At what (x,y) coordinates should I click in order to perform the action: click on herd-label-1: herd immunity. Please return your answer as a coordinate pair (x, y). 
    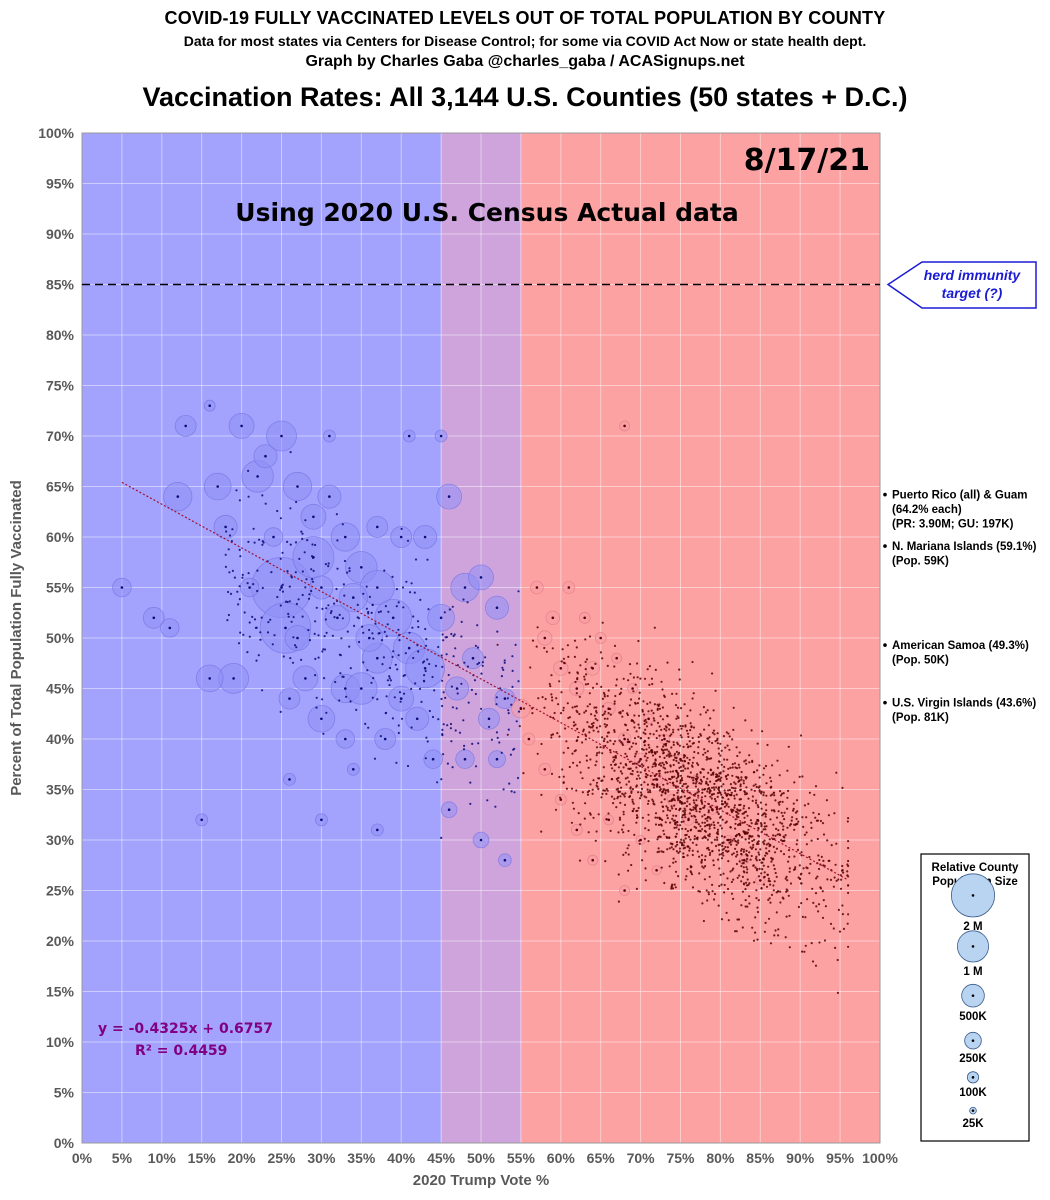
    Looking at the image, I should click on (973, 275).